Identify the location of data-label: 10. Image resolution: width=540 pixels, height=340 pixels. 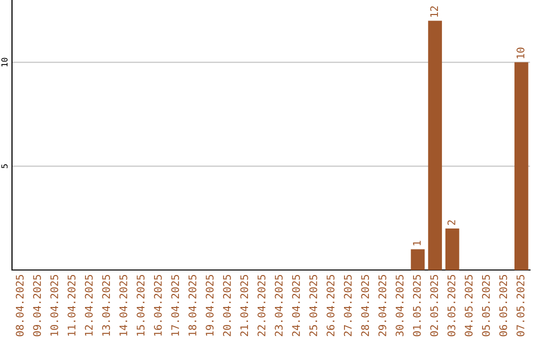
(520, 53).